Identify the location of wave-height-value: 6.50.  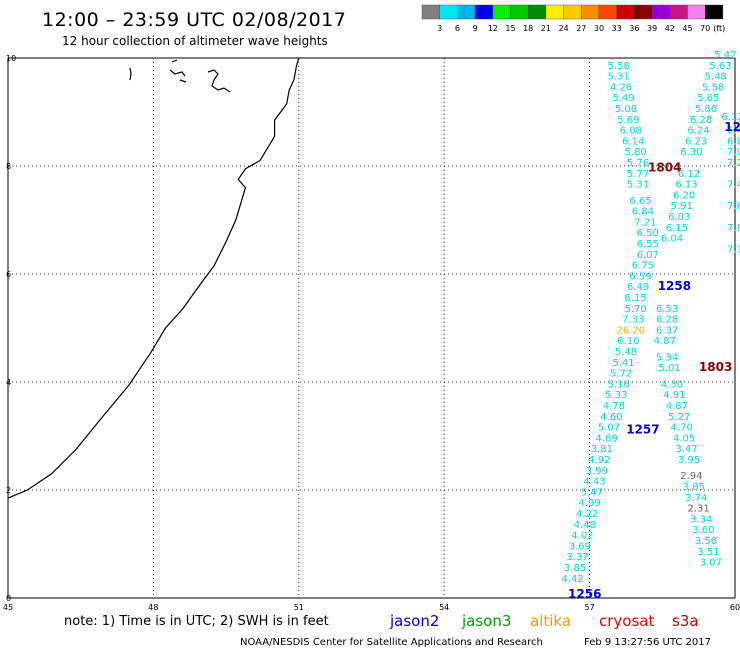
(648, 233).